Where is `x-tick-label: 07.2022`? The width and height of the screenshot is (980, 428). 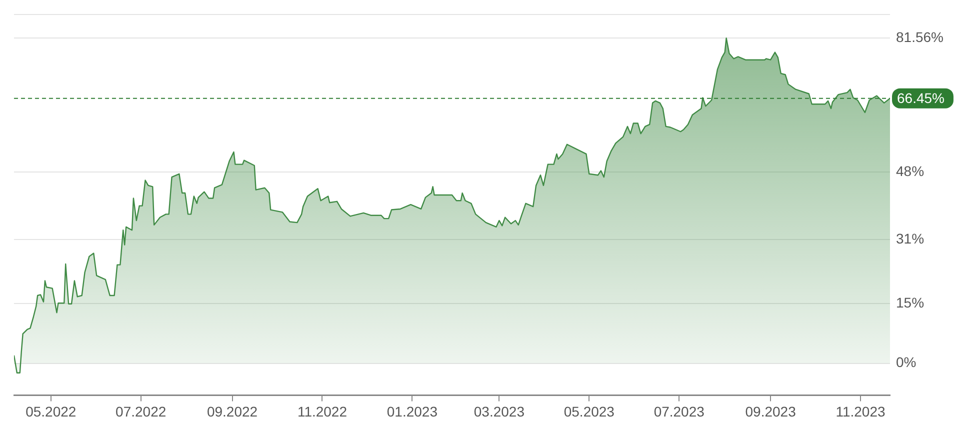 x-tick-label: 07.2022 is located at coordinates (141, 411).